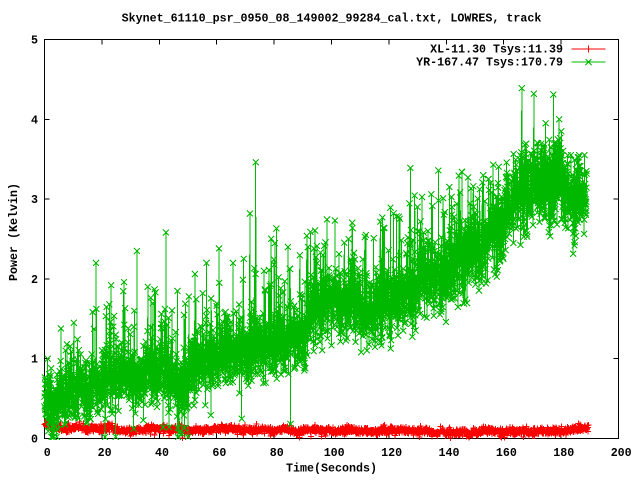 Image resolution: width=640 pixels, height=480 pixels. I want to click on svg-text: 200, so click(621, 453).